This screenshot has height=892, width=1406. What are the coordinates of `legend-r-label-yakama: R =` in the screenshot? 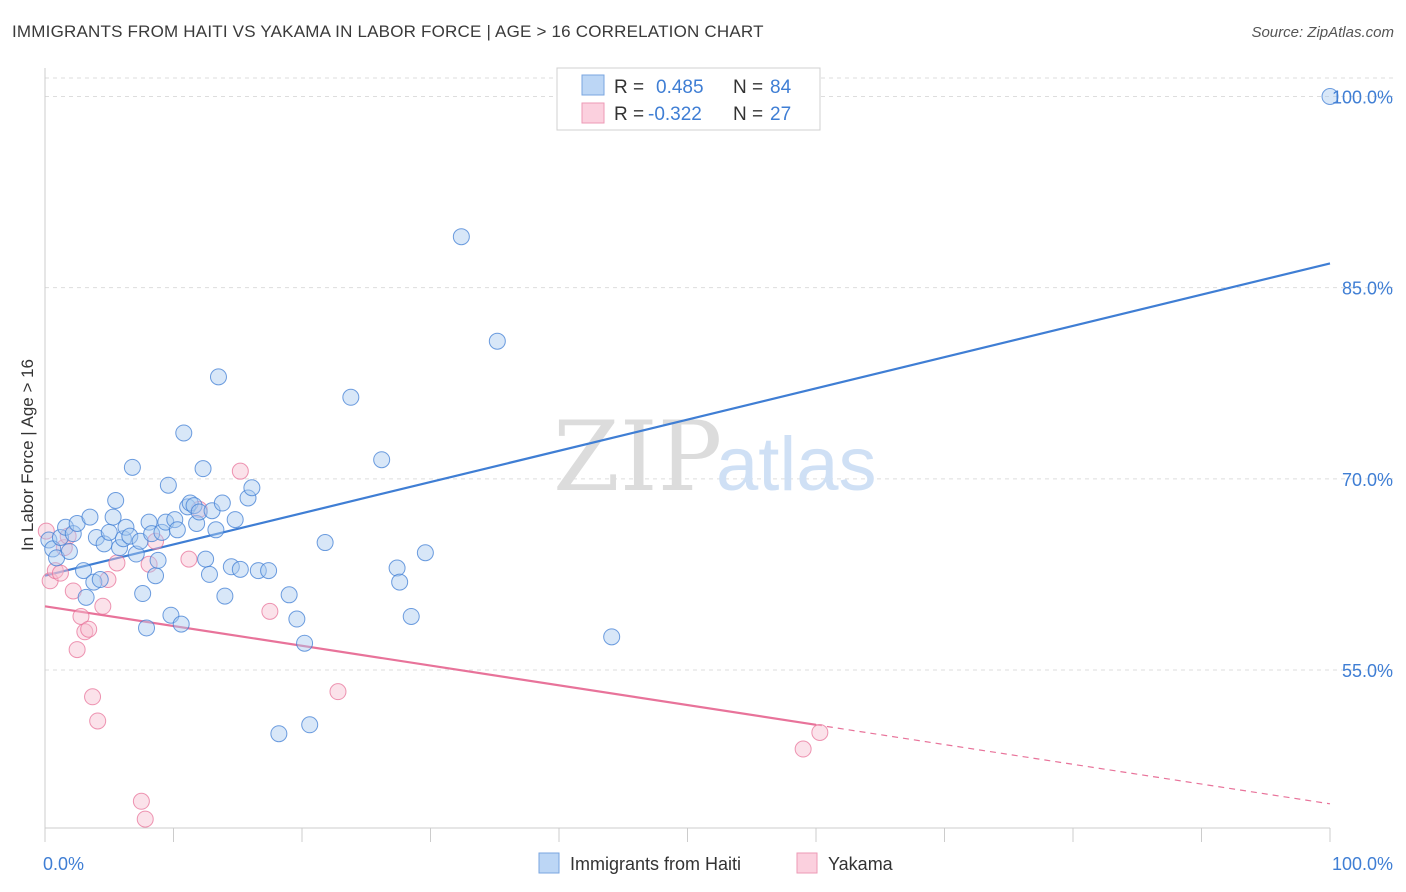 It's located at (629, 114).